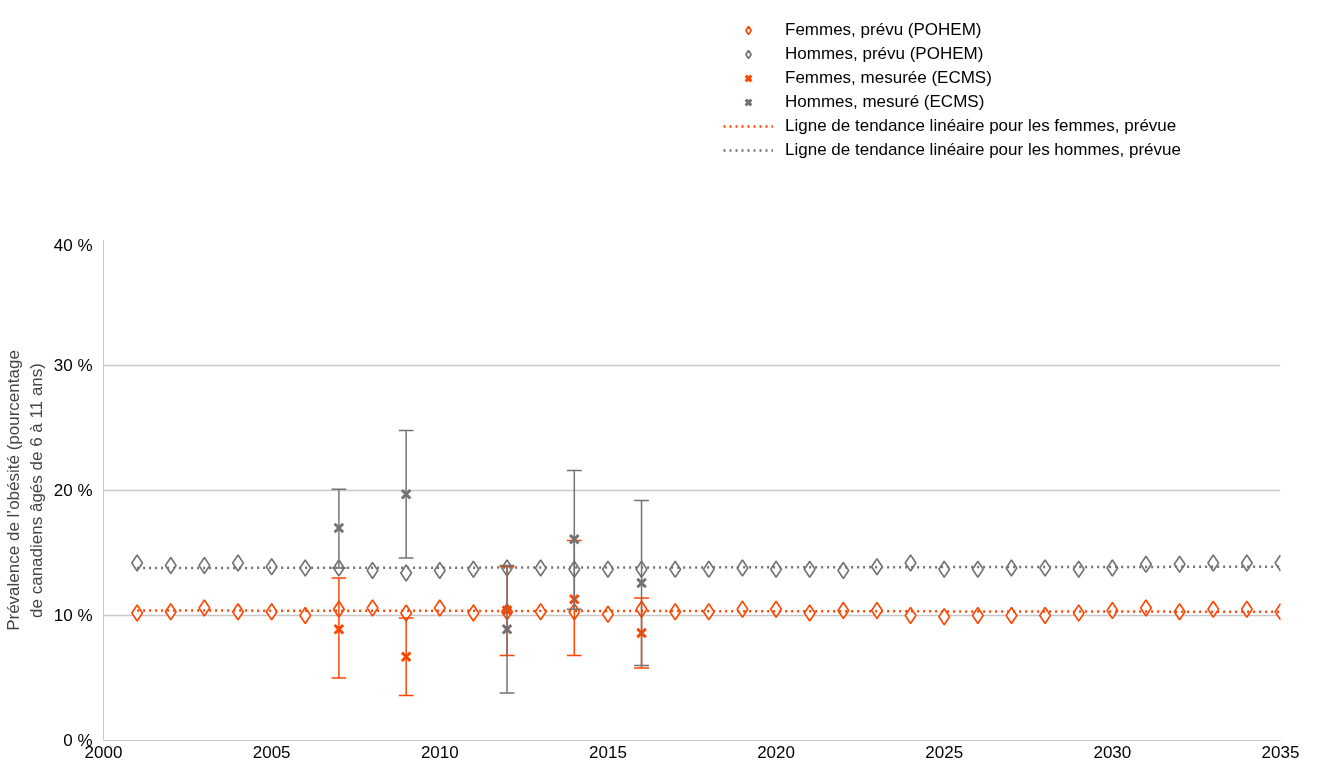 The width and height of the screenshot is (1336, 767). What do you see at coordinates (885, 102) in the screenshot?
I see `legend-label: Hommes, mesuré (ECMS)` at bounding box center [885, 102].